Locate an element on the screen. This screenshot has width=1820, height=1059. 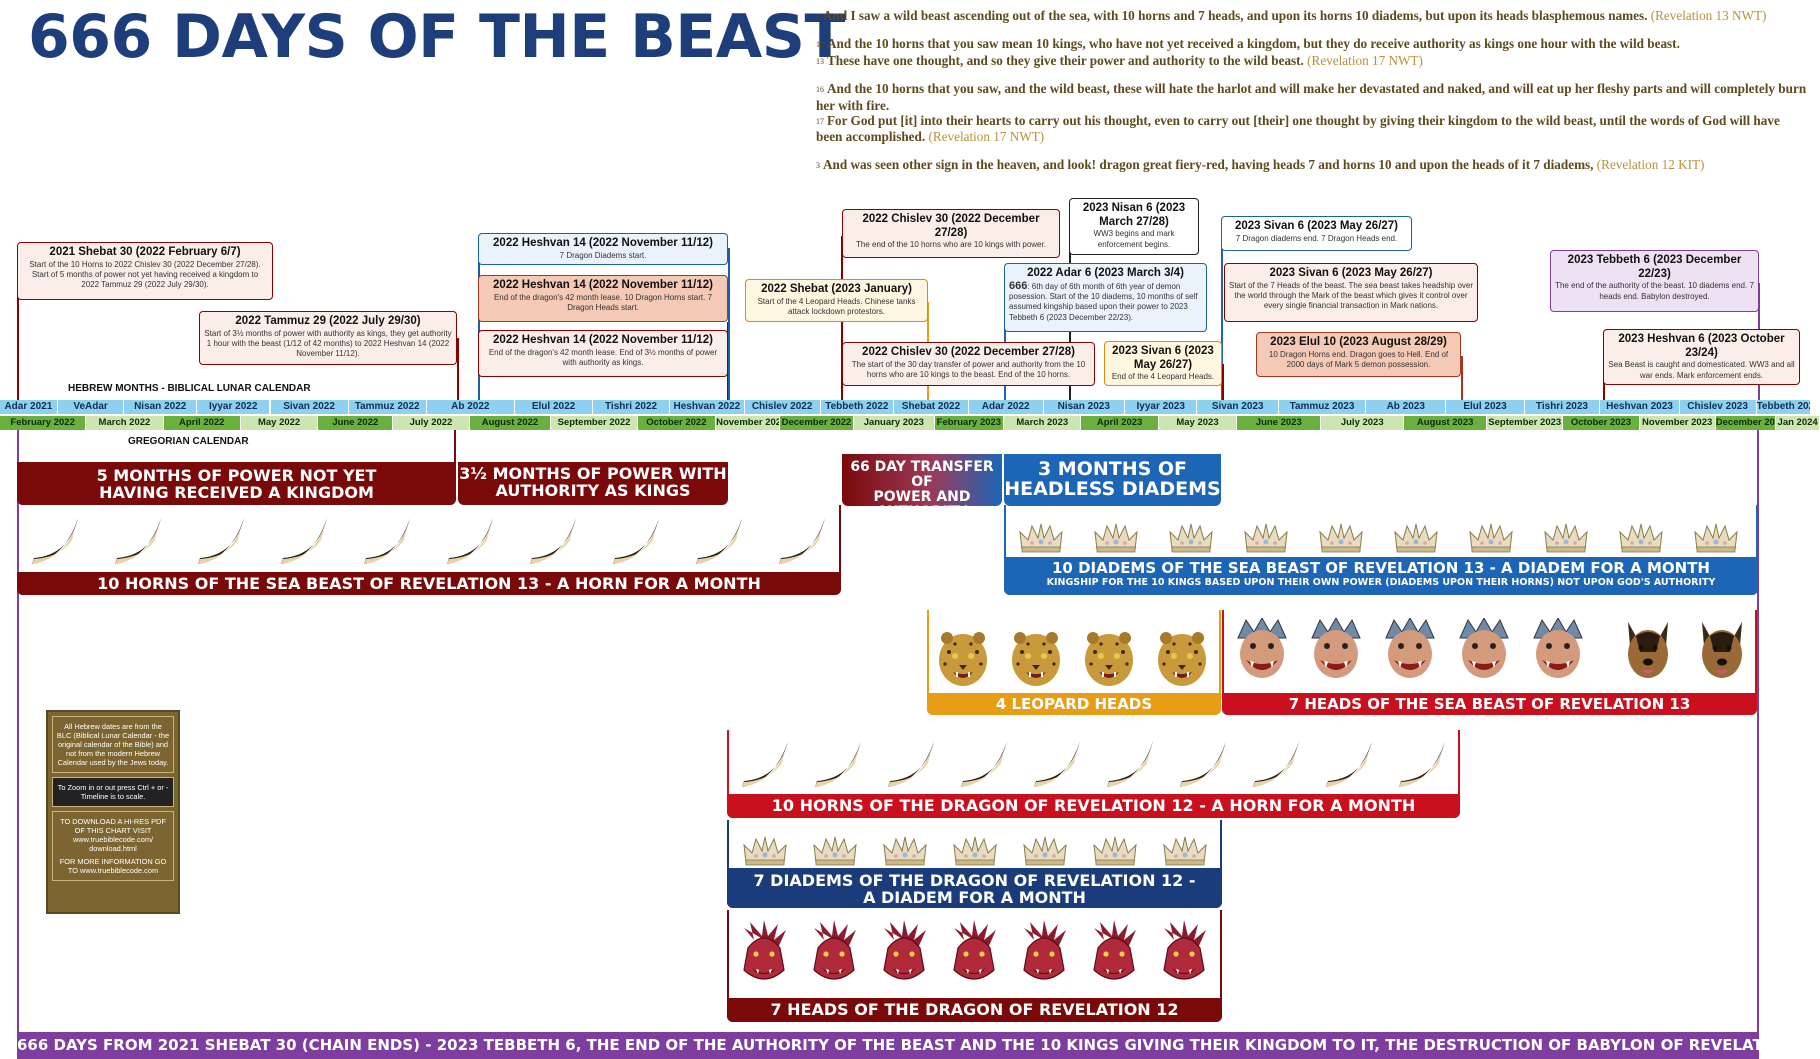
hebrew-month: VeAdar is located at coordinates (91, 407).